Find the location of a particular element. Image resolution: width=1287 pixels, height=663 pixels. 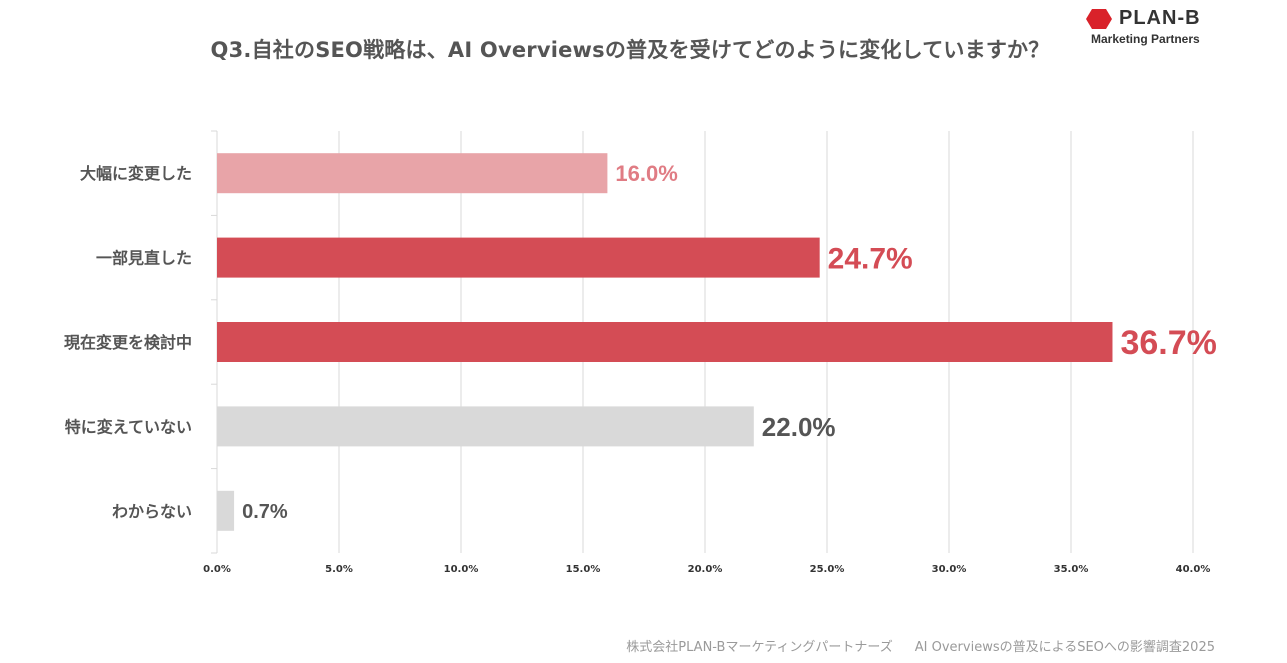

x-tick-label: 35.0% is located at coordinates (1071, 569).